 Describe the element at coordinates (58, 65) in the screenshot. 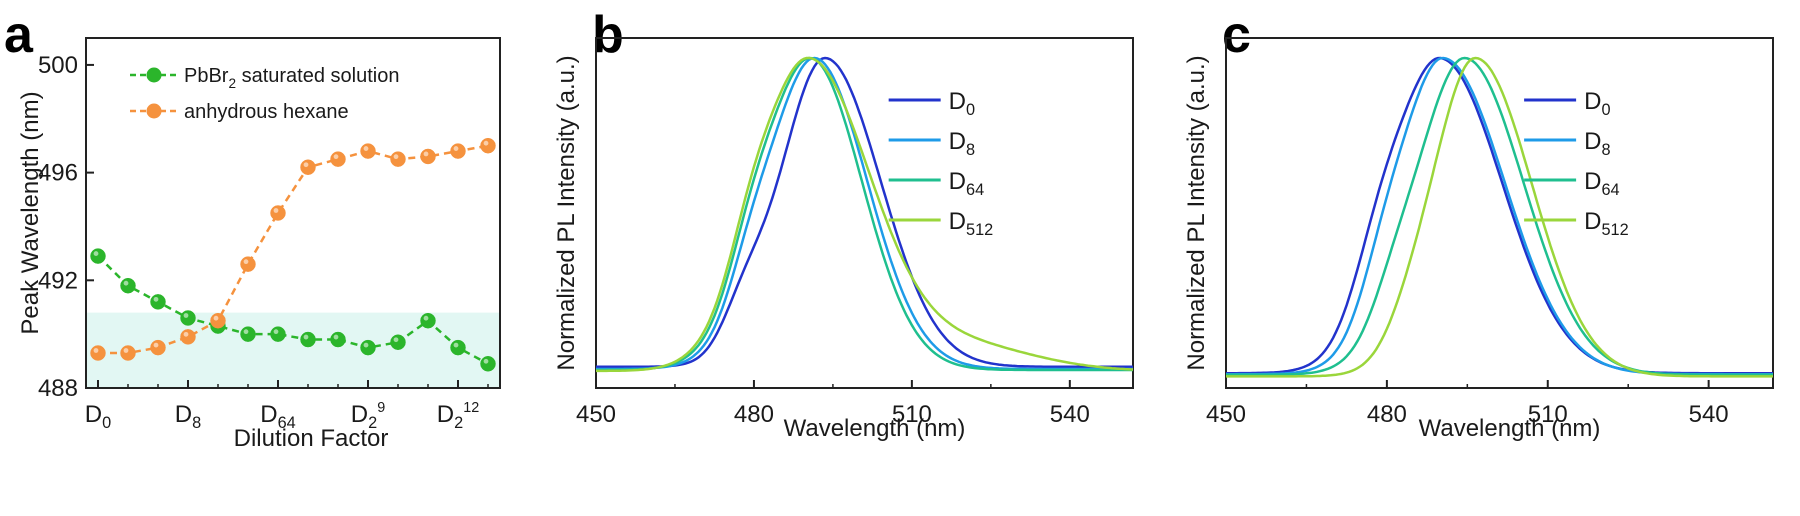

I see `y-tick-label: 500` at that location.